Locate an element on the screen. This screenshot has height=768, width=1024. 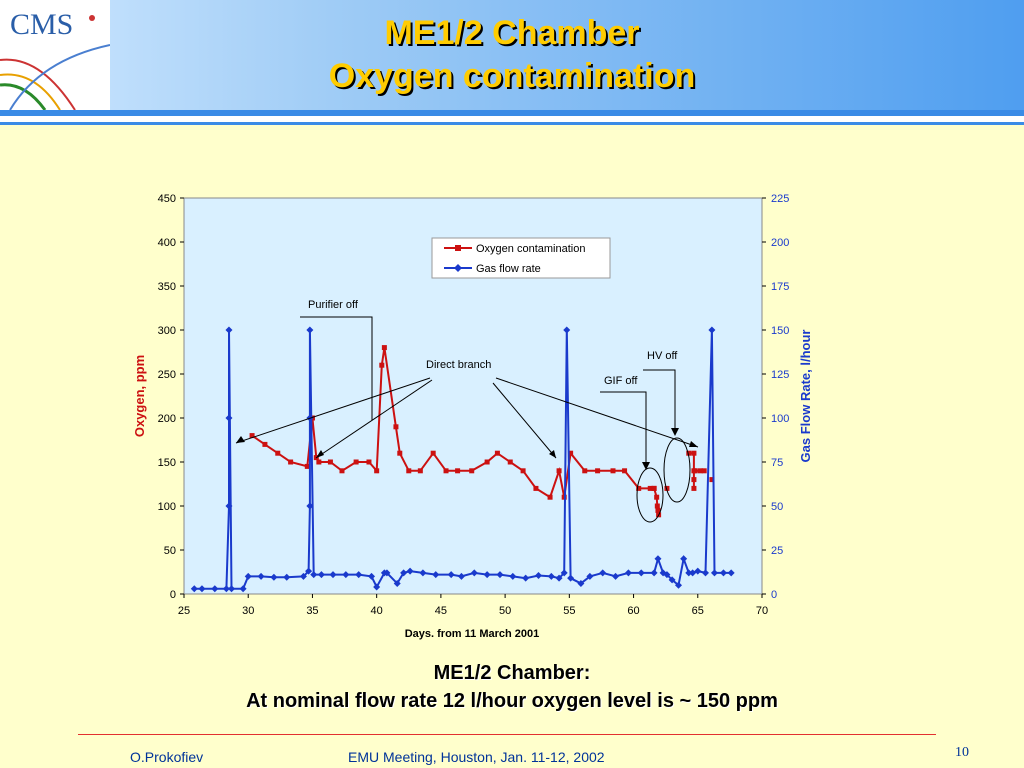
footer-author: O.Prokofiev is located at coordinates (167, 757).